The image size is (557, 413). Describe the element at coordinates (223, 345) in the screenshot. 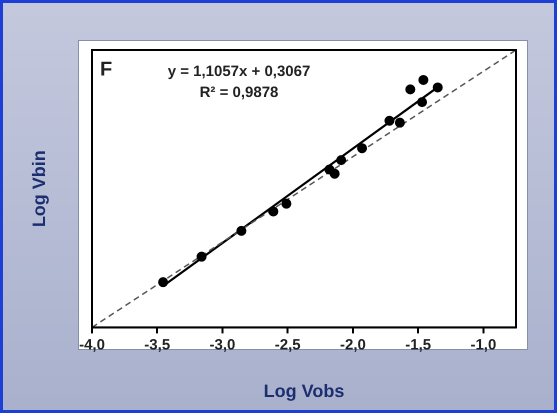

I see `x-tick-label: -3,0` at that location.